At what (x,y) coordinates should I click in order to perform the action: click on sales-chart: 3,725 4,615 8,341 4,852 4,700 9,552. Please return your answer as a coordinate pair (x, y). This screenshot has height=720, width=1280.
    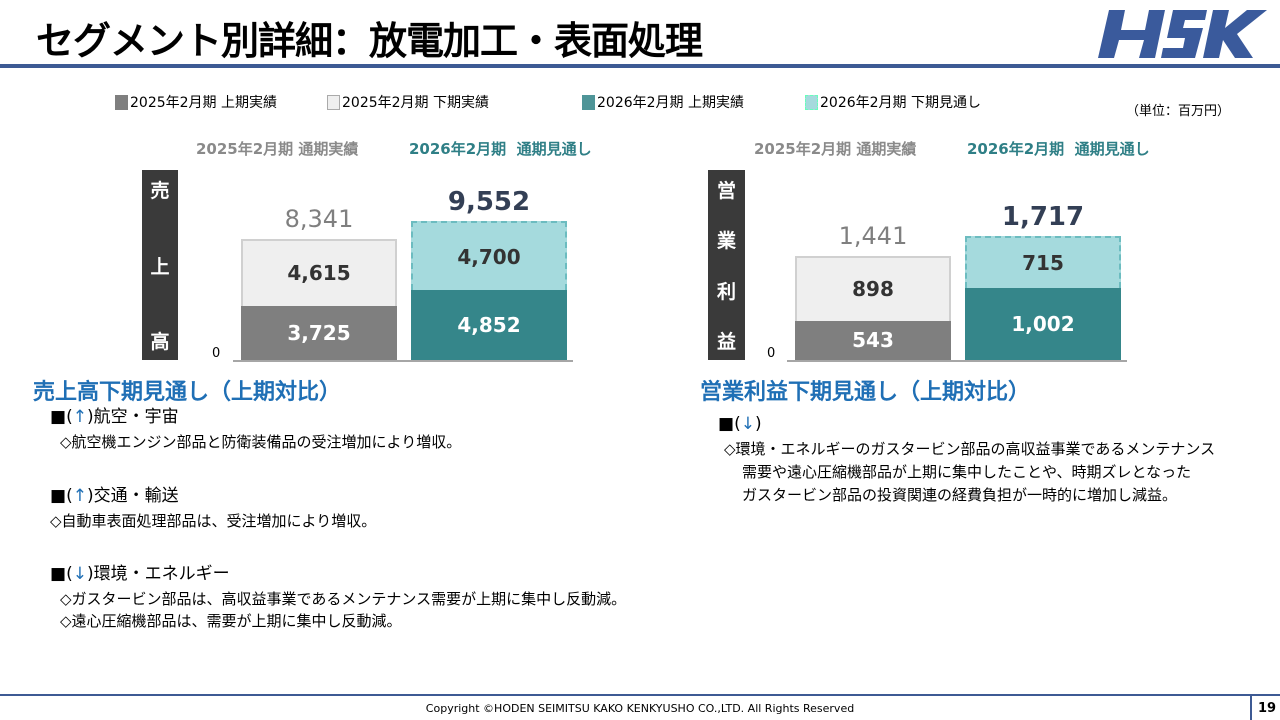
    Looking at the image, I should click on (403, 261).